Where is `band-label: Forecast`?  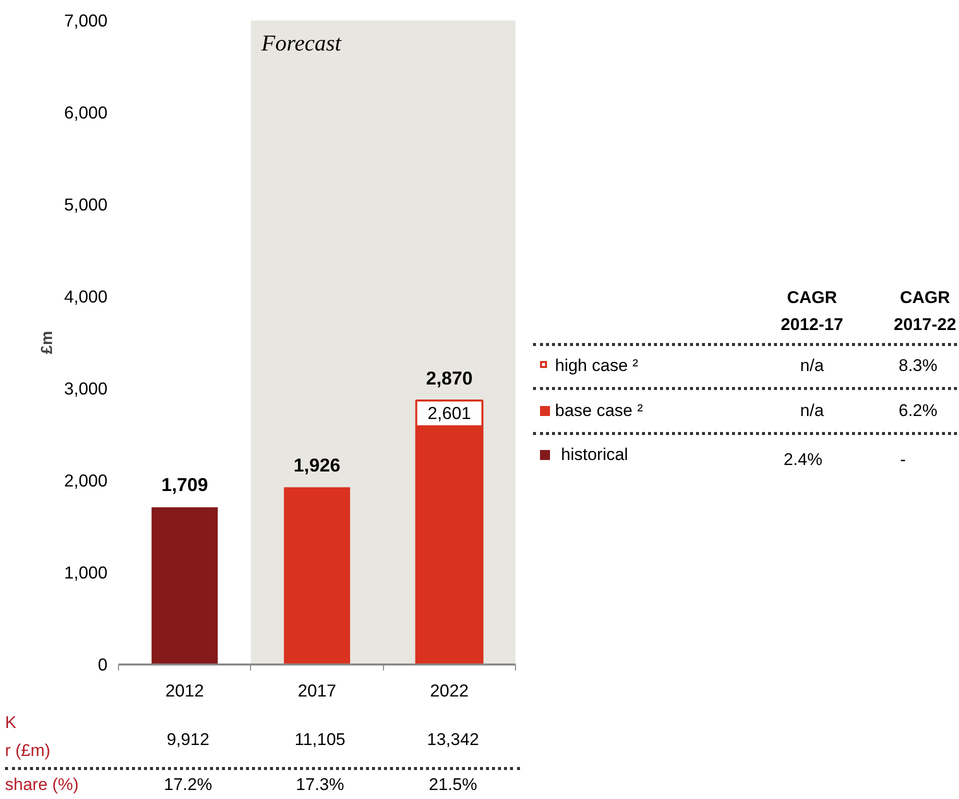
band-label: Forecast is located at coordinates (301, 43).